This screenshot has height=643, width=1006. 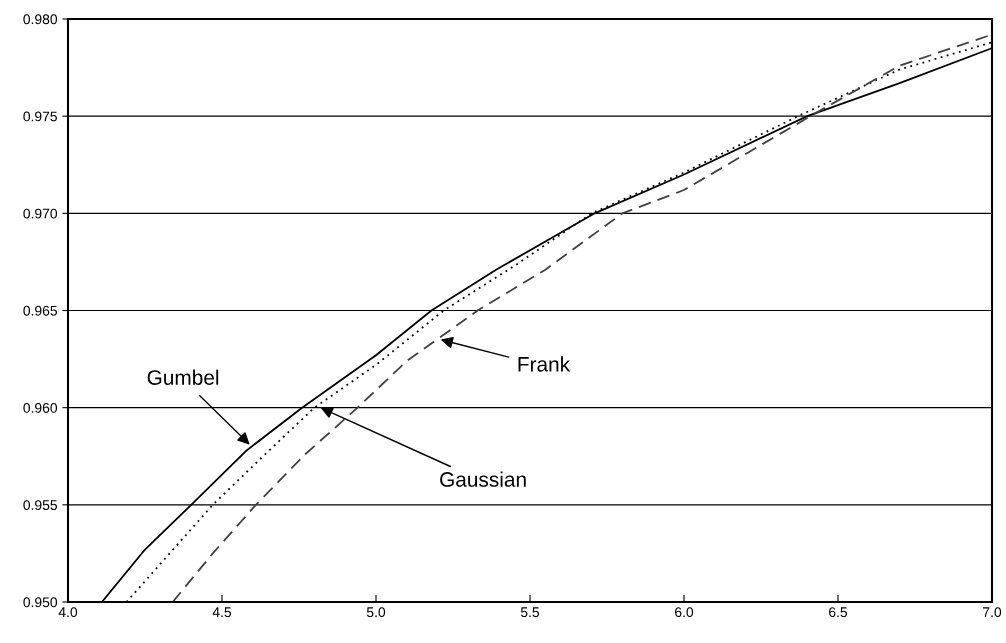 I want to click on x-tick-label: 7.0, so click(x=992, y=612).